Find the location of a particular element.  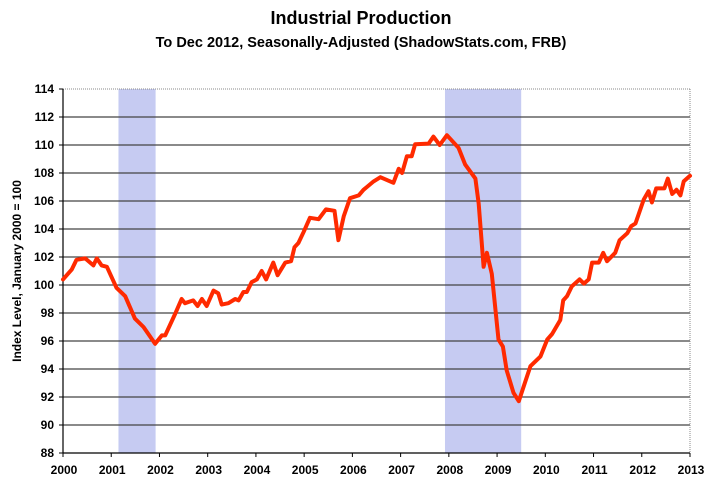

y-tick-label: 94 is located at coordinates (48, 369).